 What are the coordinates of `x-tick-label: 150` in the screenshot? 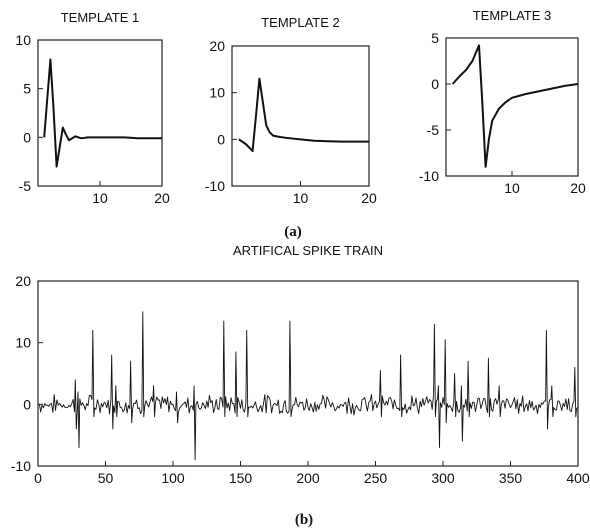 It's located at (241, 478).